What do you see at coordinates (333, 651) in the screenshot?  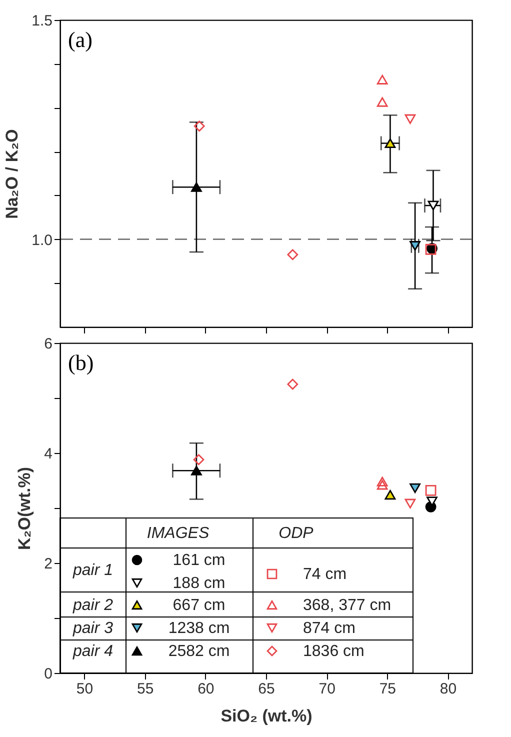 I see `legend-label: 1836 cm` at bounding box center [333, 651].